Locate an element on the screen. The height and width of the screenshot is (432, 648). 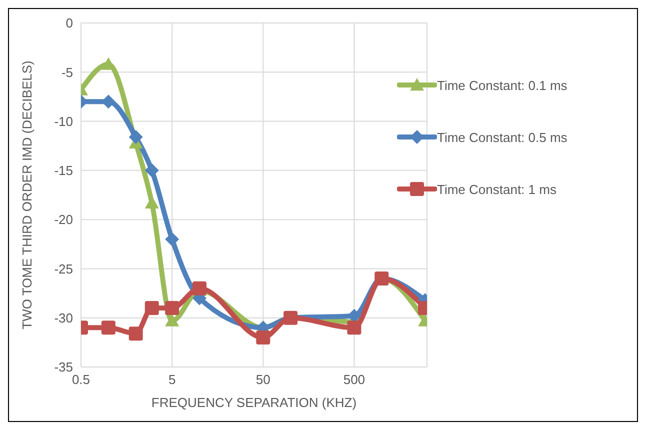
y-tick-label: -5 is located at coordinates (67, 72).